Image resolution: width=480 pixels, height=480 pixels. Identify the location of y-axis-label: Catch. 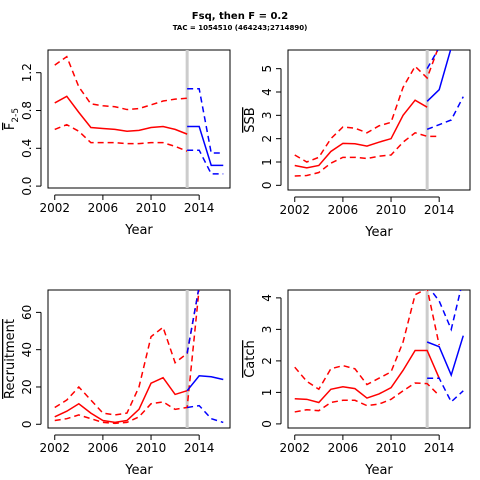
(250, 359).